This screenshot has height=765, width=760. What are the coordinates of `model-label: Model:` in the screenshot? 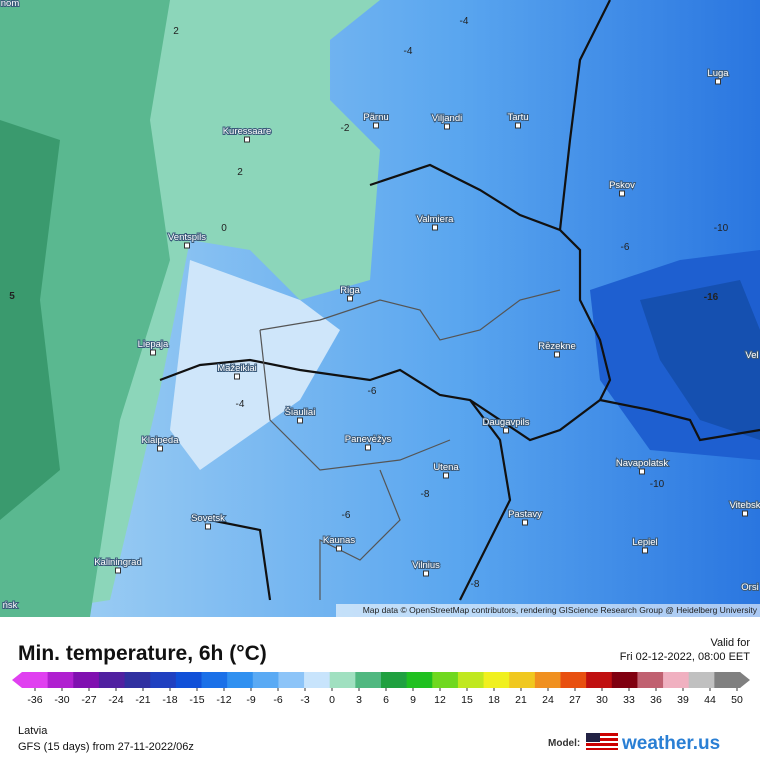 It's located at (564, 743).